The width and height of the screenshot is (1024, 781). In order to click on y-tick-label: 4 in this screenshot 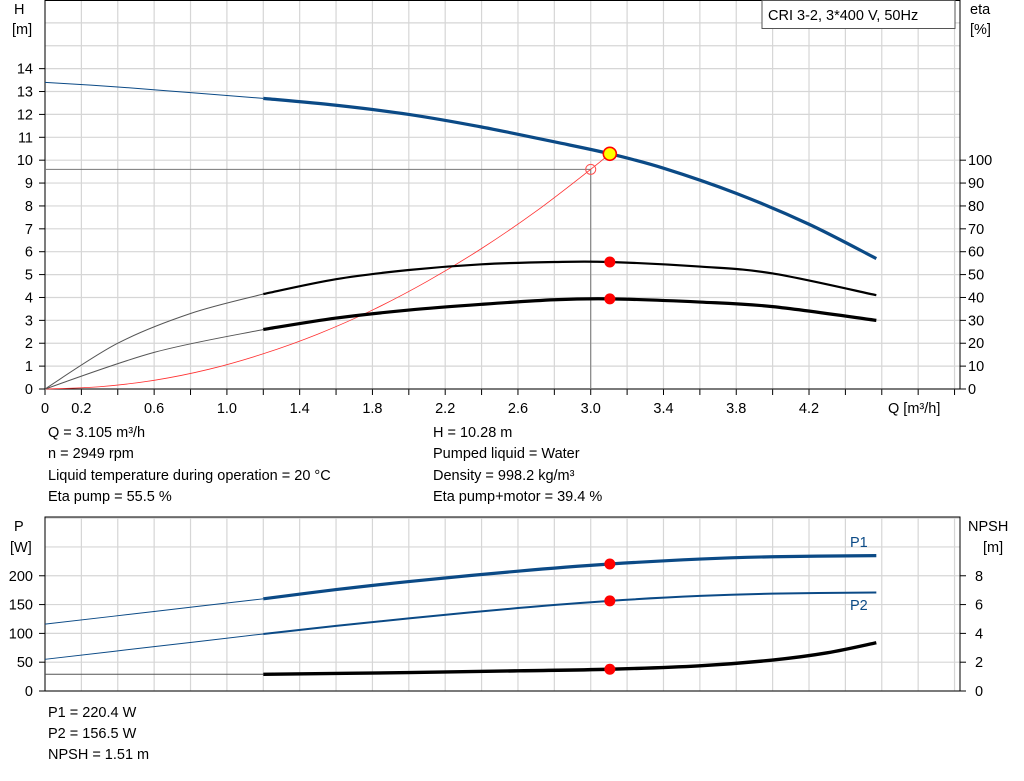, I will do `click(29, 298)`.